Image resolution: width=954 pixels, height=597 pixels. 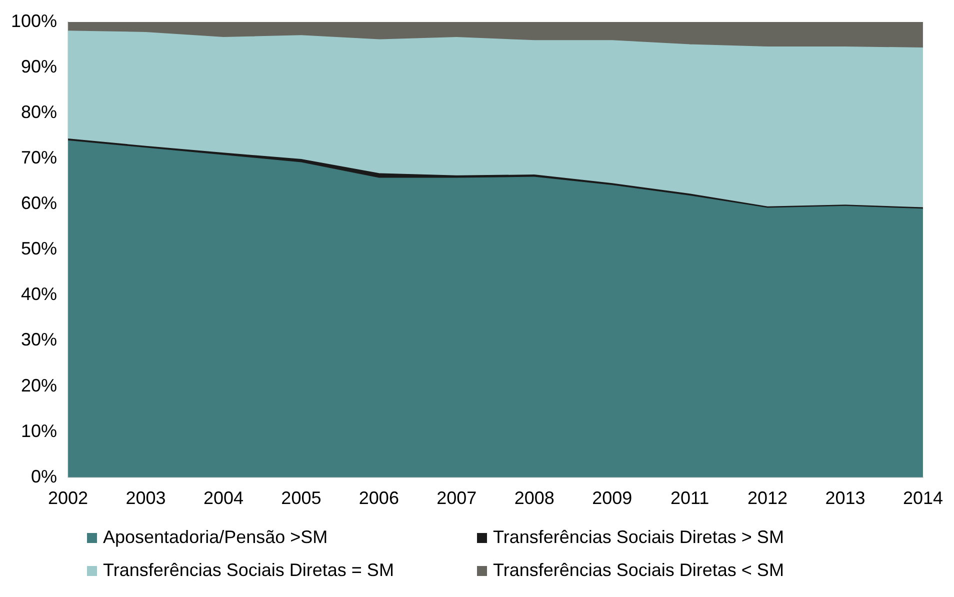 What do you see at coordinates (39, 294) in the screenshot?
I see `y-tick-label: 40%` at bounding box center [39, 294].